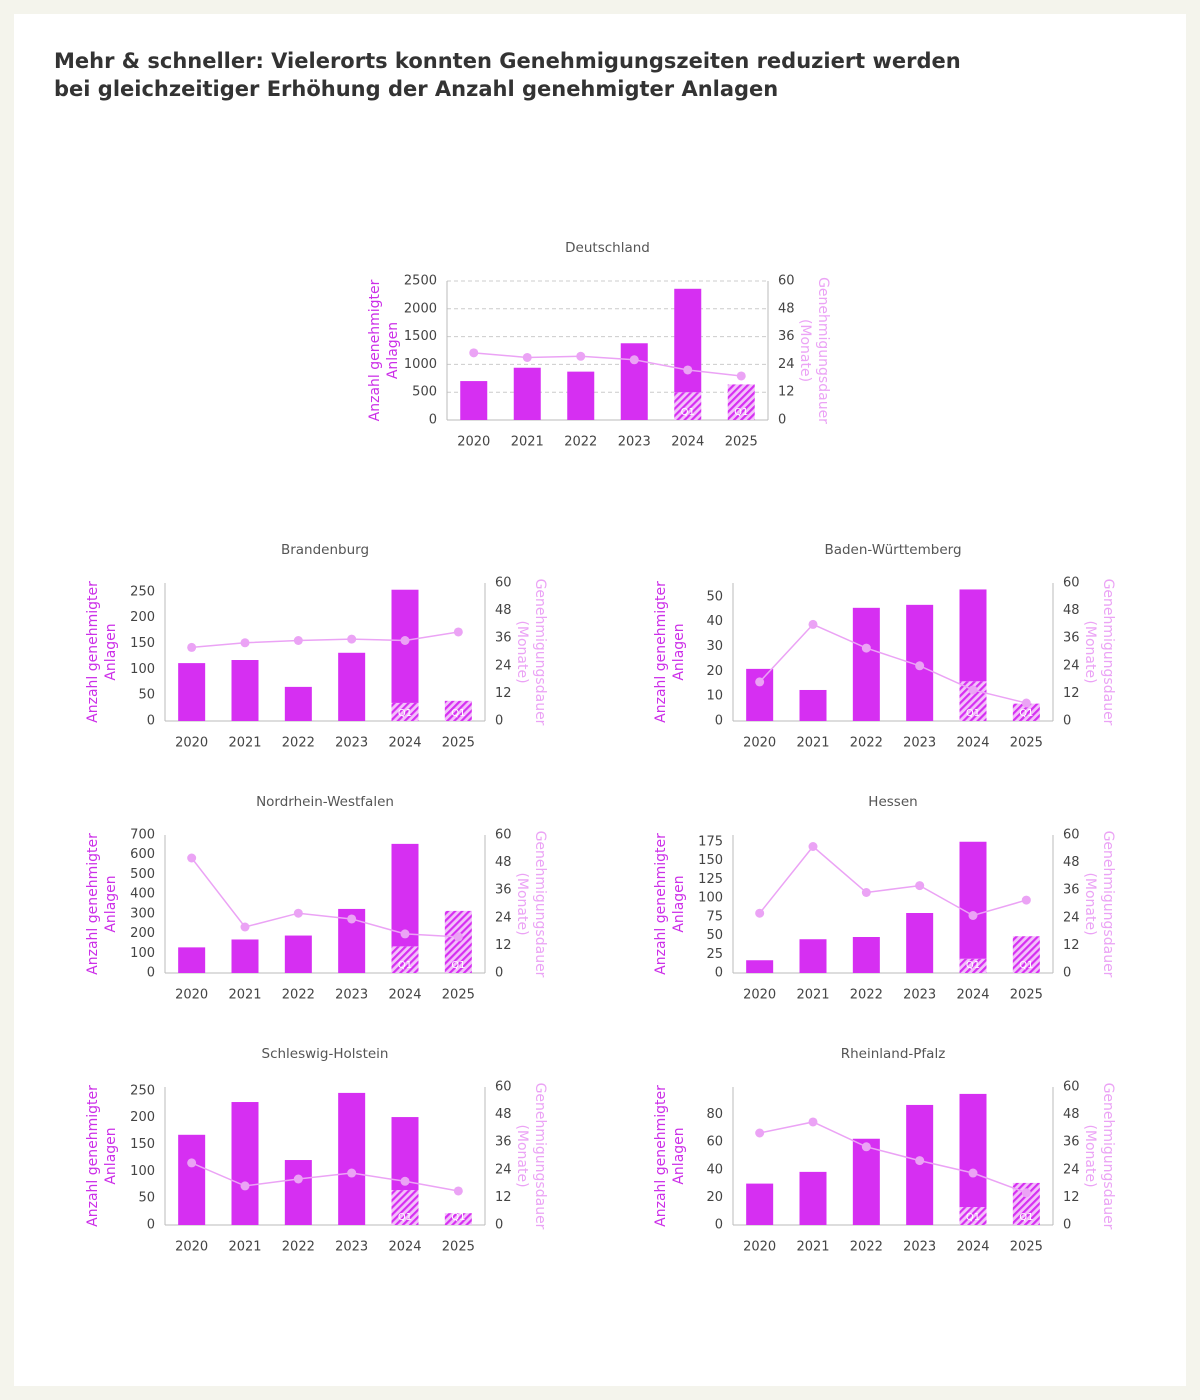 The image size is (1200, 1400). Describe the element at coordinates (866, 743) in the screenshot. I see `x-tick-label: 2022` at that location.